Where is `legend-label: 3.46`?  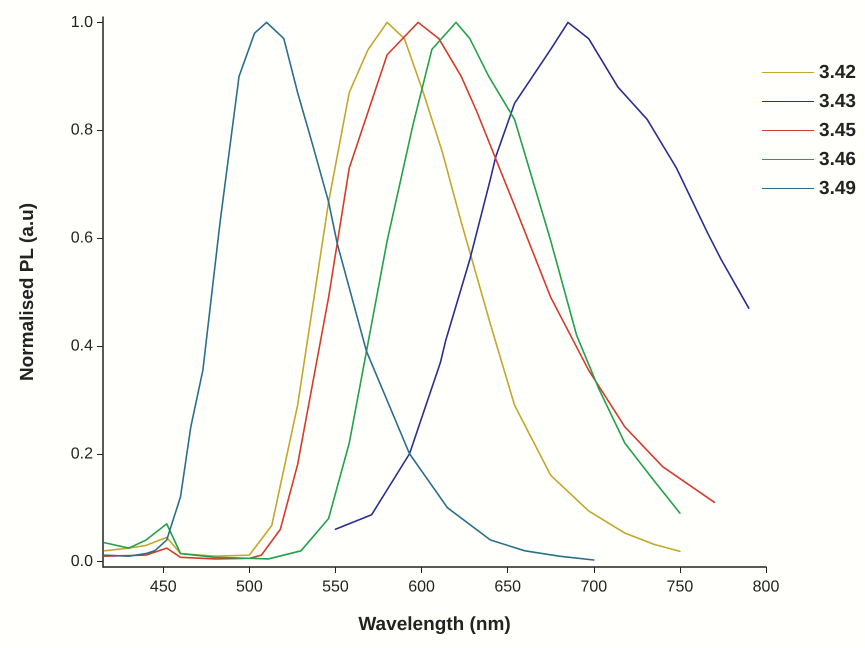 legend-label: 3.46 is located at coordinates (837, 159).